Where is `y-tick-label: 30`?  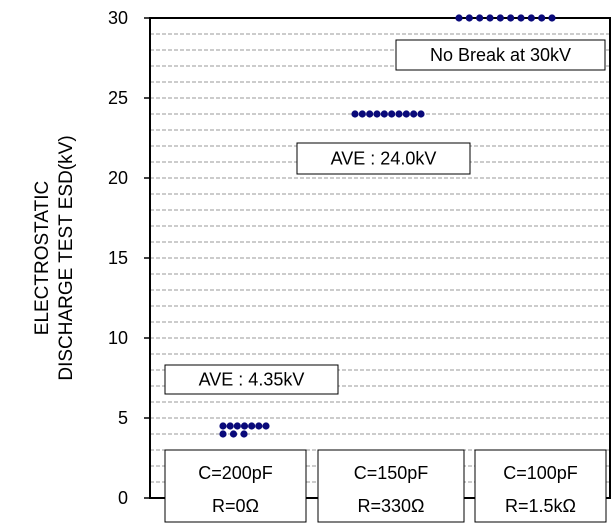 y-tick-label: 30 is located at coordinates (118, 18).